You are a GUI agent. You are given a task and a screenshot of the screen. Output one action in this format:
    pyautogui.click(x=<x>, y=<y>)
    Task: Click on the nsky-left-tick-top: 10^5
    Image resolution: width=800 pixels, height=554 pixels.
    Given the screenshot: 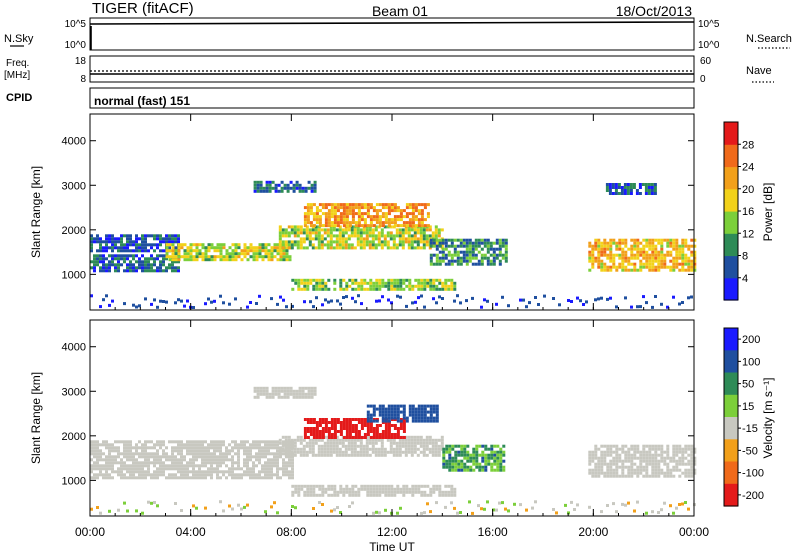 What is the action you would take?
    pyautogui.click(x=76, y=24)
    